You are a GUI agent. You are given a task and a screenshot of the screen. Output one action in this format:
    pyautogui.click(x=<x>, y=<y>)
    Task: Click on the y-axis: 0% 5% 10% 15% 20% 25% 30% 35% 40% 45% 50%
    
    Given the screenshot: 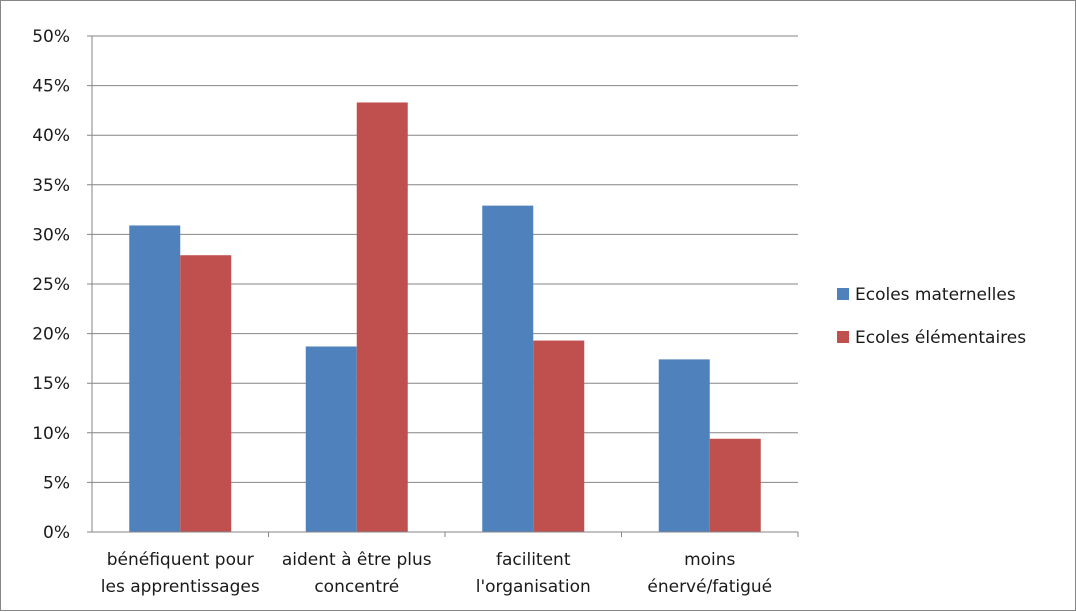 What is the action you would take?
    pyautogui.click(x=62, y=285)
    